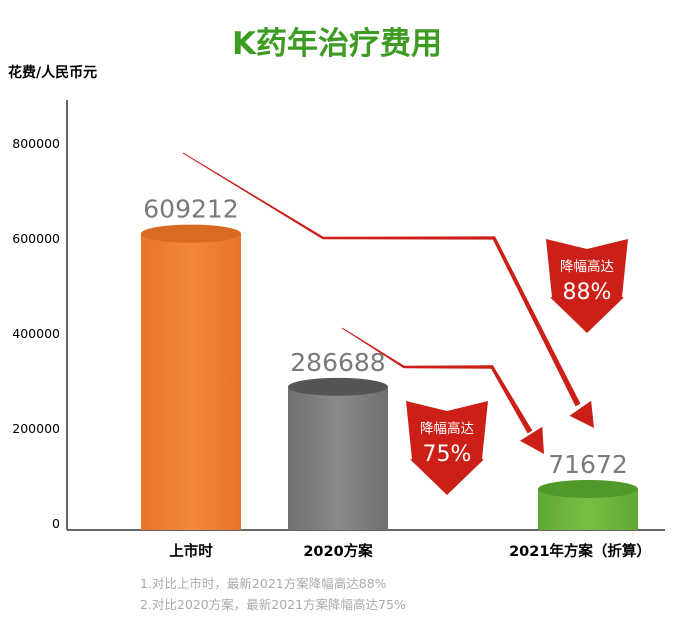 This screenshot has width=675, height=624. Describe the element at coordinates (580, 551) in the screenshot. I see `x-tick-label-2: 2021年方案（折算）` at that location.